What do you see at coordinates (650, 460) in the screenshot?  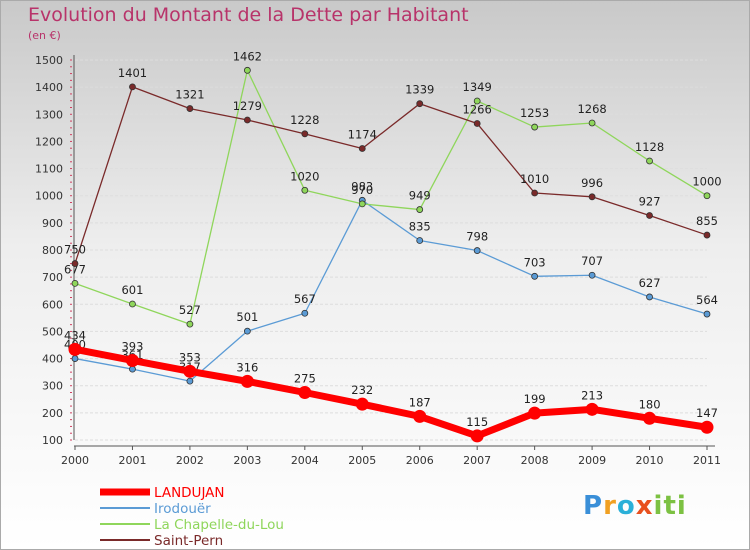 I see `x-tick-label: 2010` at bounding box center [650, 460].